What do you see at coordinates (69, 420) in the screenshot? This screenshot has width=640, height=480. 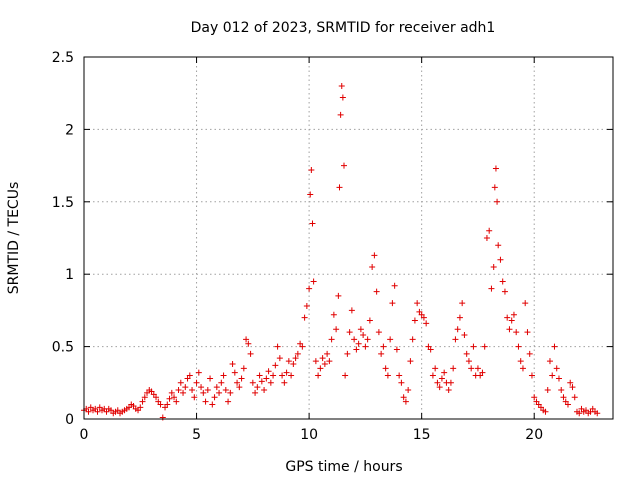 I see `y-tick-label: 0` at bounding box center [69, 420].